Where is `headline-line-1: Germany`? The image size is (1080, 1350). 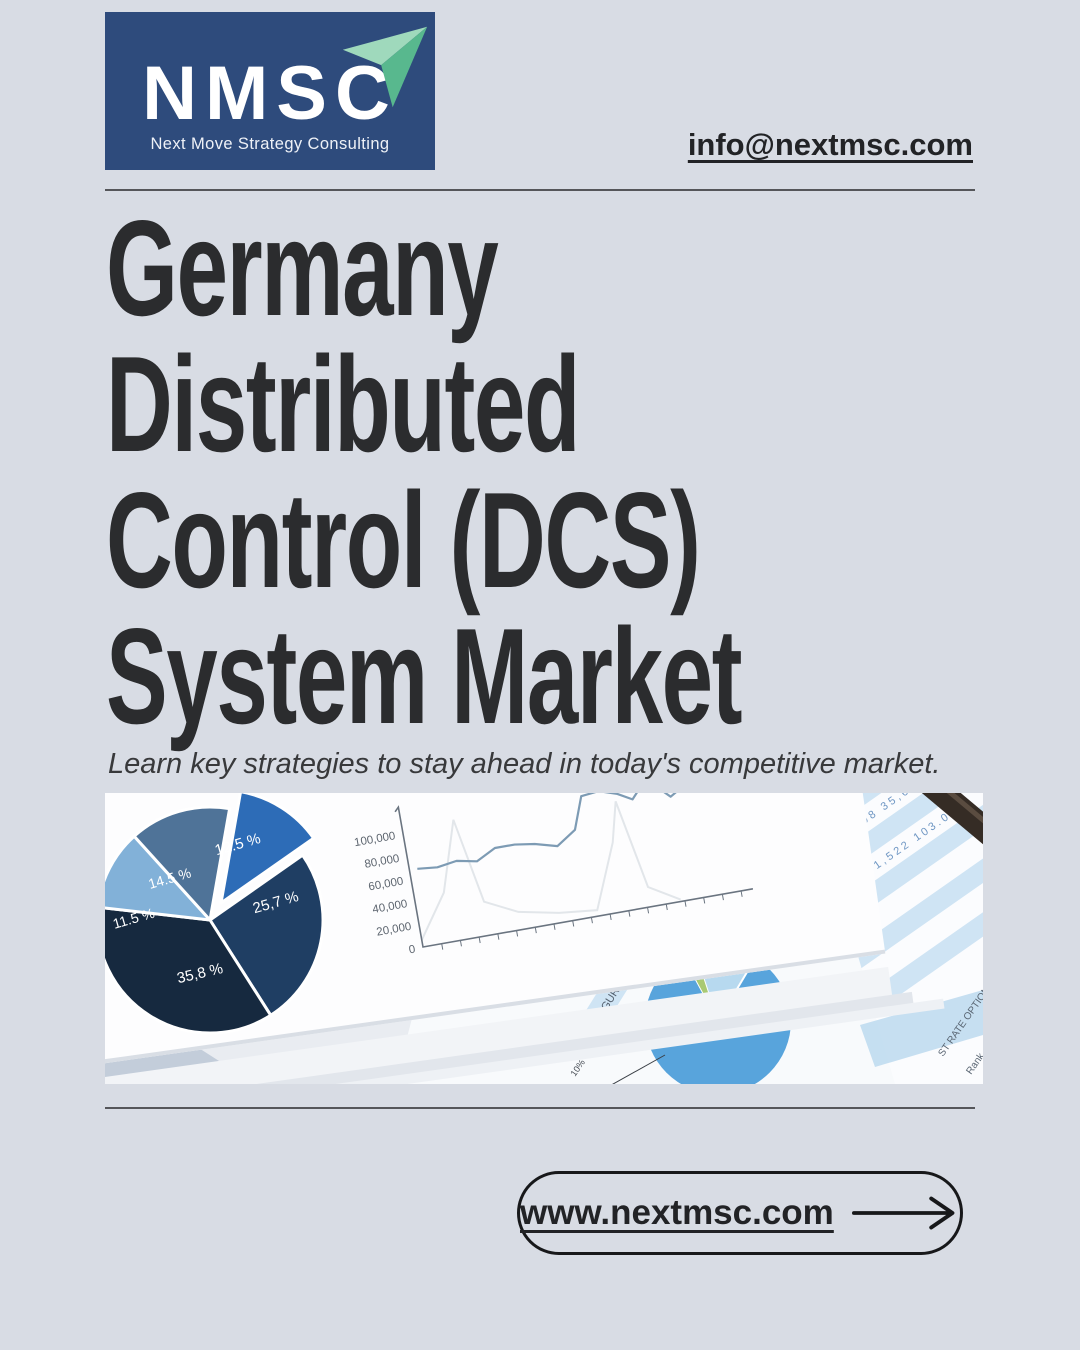
headline-line-1: Germany is located at coordinates (302, 268).